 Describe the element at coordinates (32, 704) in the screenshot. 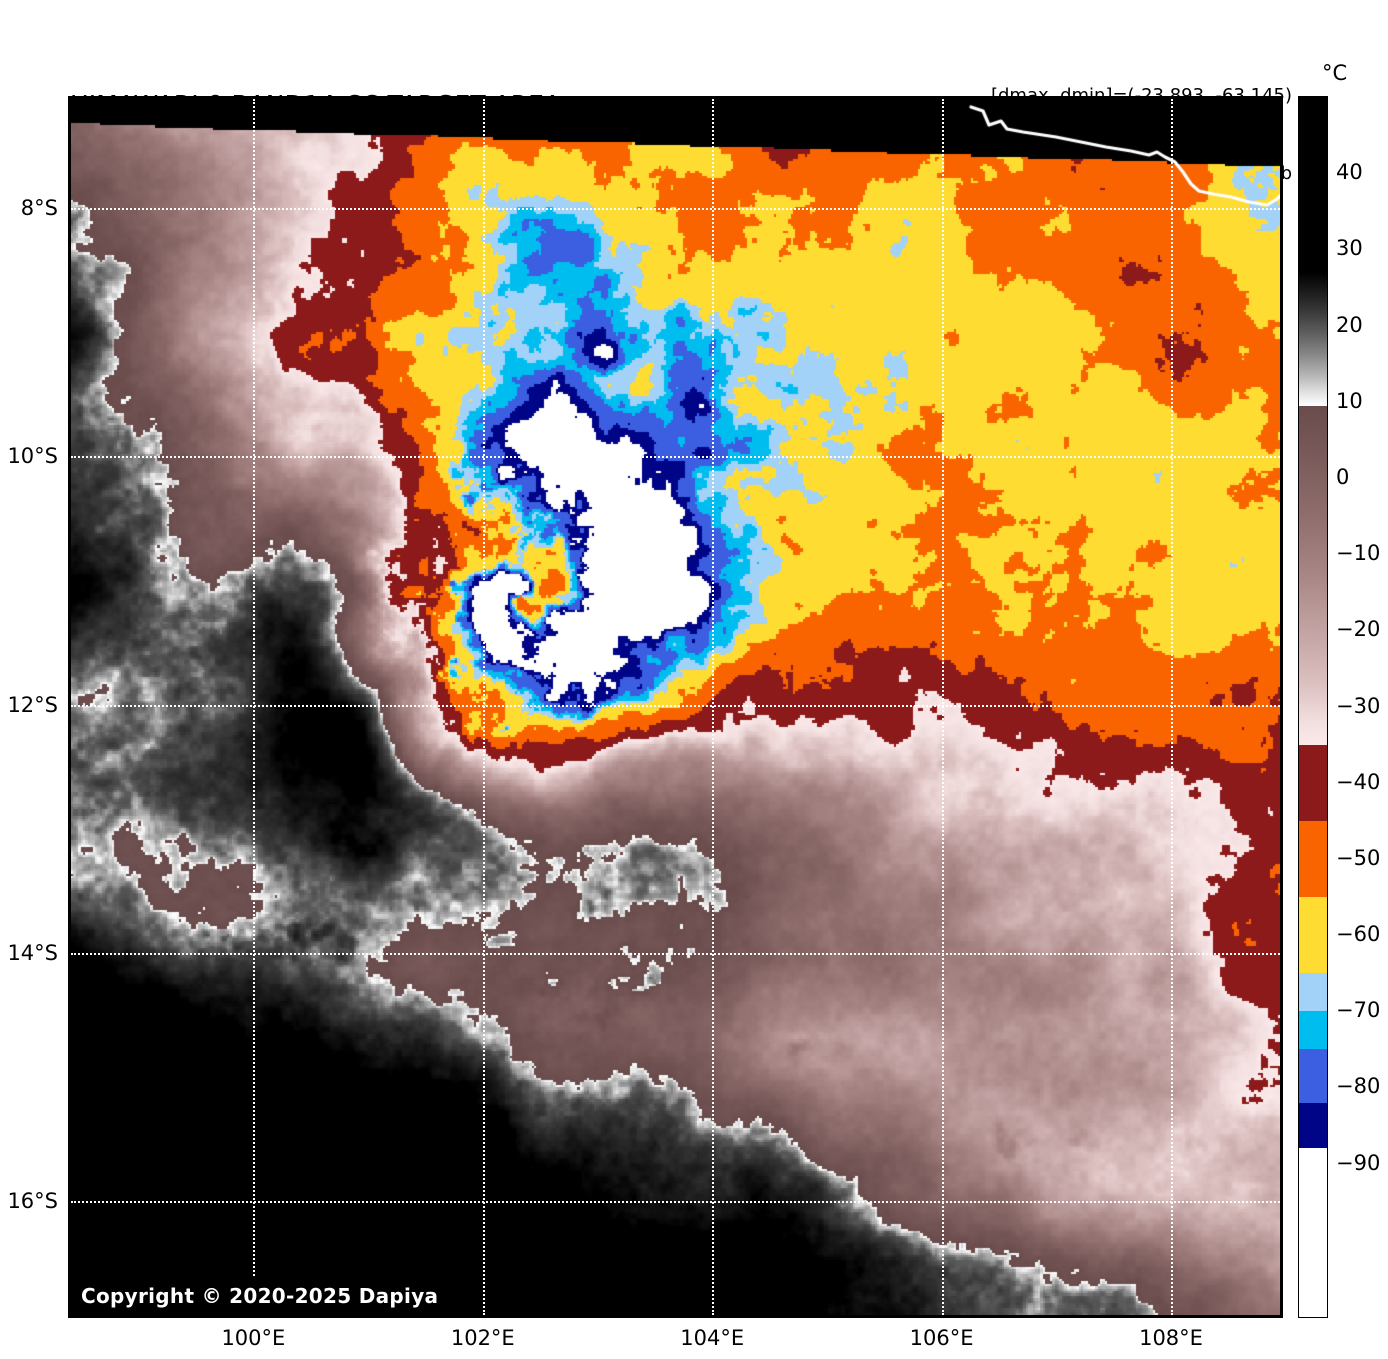

I see `lat-tick-label: 12°S` at that location.